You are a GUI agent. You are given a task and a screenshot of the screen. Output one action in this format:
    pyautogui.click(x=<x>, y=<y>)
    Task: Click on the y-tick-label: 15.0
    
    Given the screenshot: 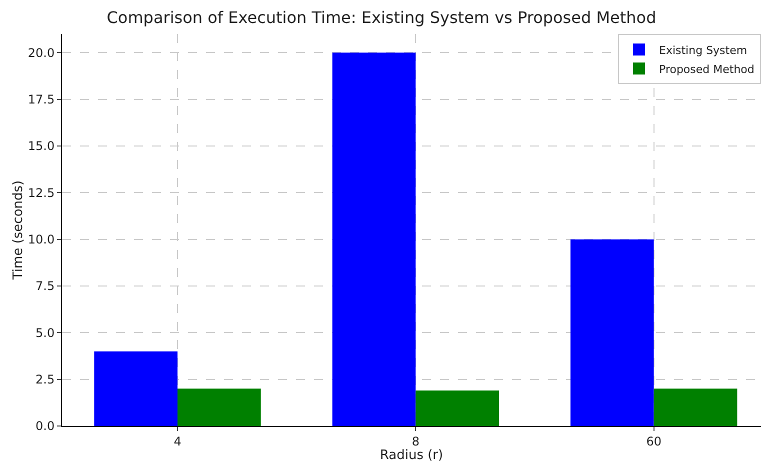 What is the action you would take?
    pyautogui.click(x=41, y=146)
    